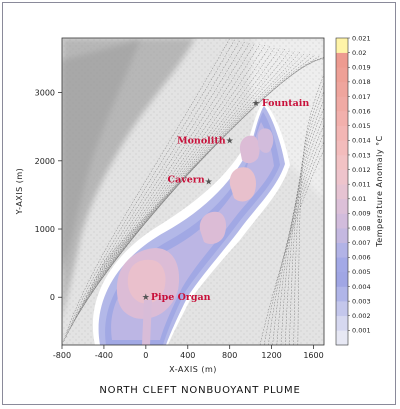 The height and width of the screenshot is (409, 400). What do you see at coordinates (286, 103) in the screenshot?
I see `site-label: Fountain` at bounding box center [286, 103].